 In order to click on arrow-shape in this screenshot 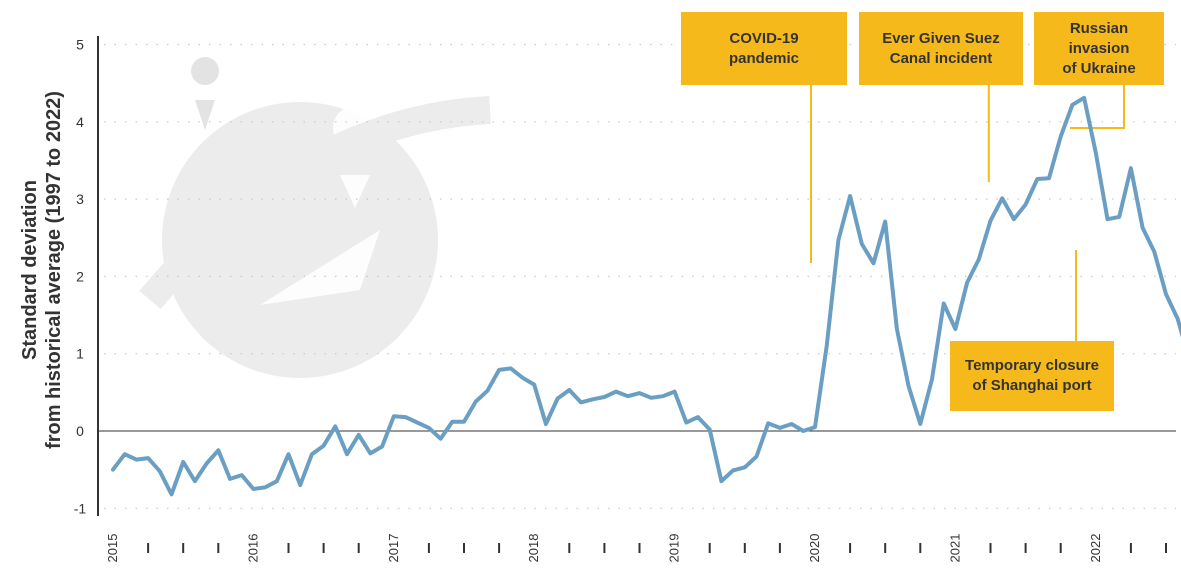, I will do `click(320, 267)`.